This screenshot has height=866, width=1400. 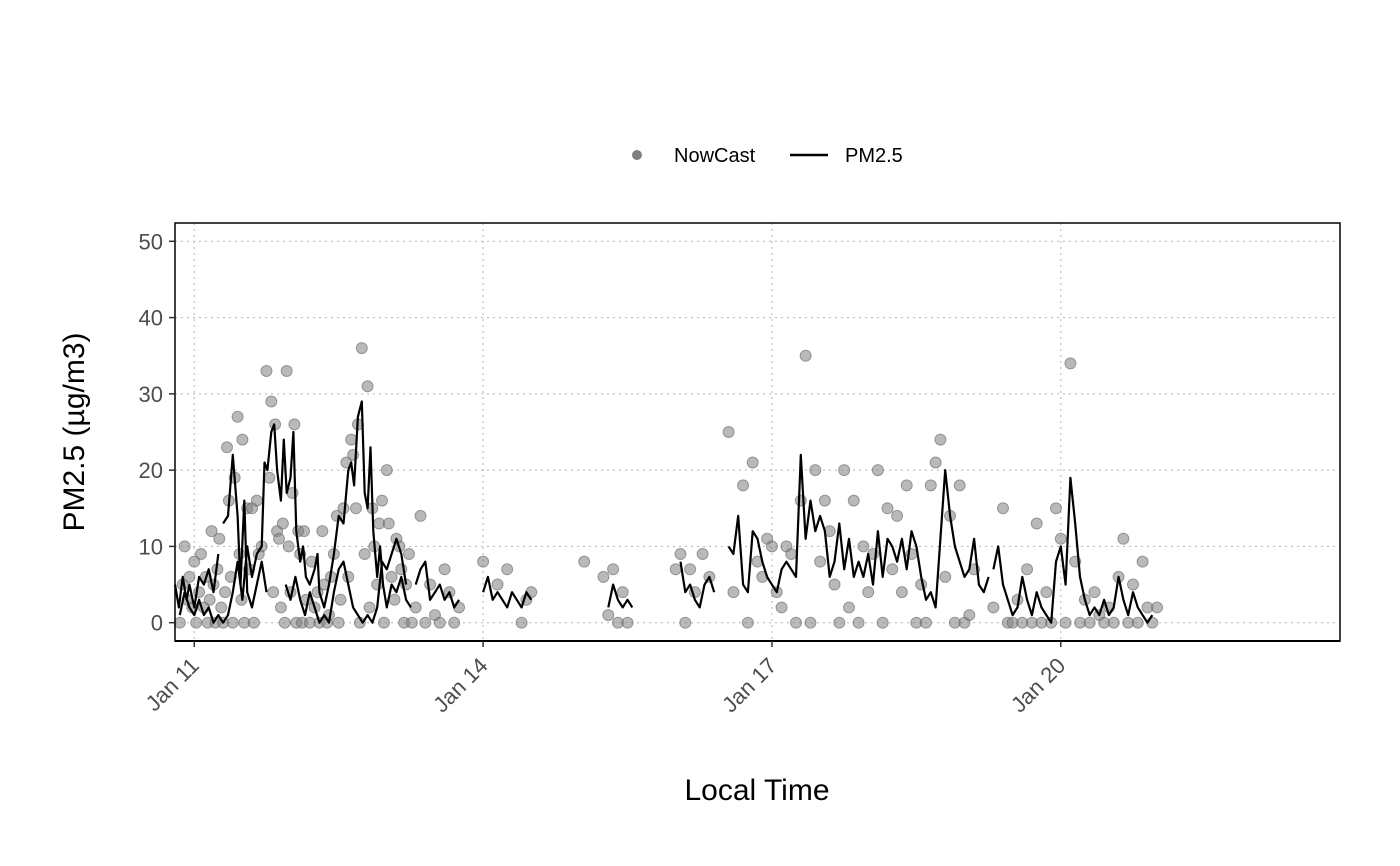 I want to click on y-tick-label: 0, so click(x=157, y=623).